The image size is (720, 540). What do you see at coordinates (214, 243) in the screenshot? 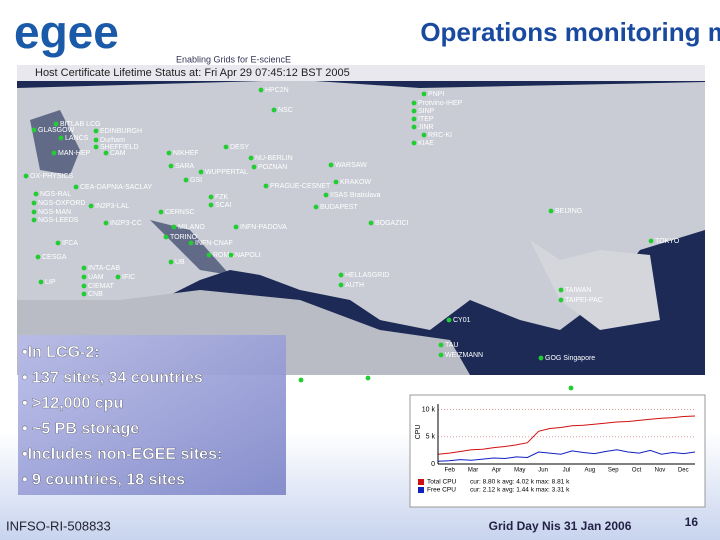
I see `site-label: INFN-CNAF` at bounding box center [214, 243].